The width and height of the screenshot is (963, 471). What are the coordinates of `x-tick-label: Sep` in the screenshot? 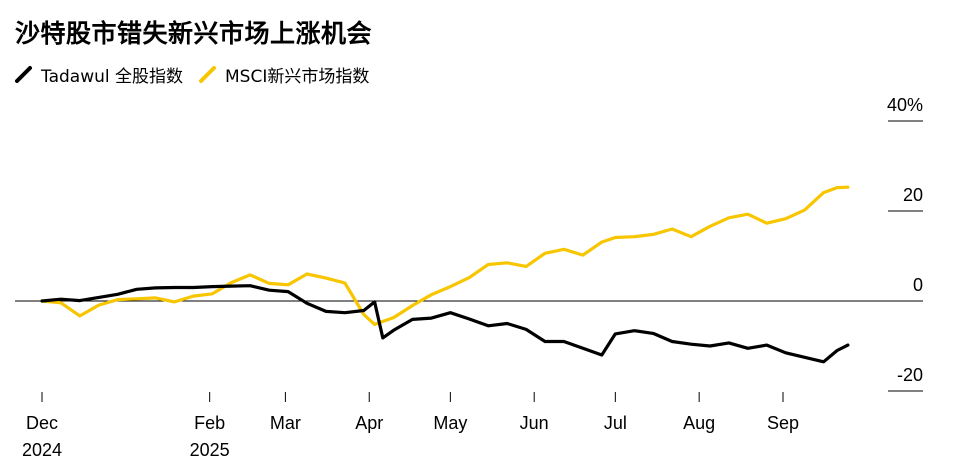 It's located at (783, 423).